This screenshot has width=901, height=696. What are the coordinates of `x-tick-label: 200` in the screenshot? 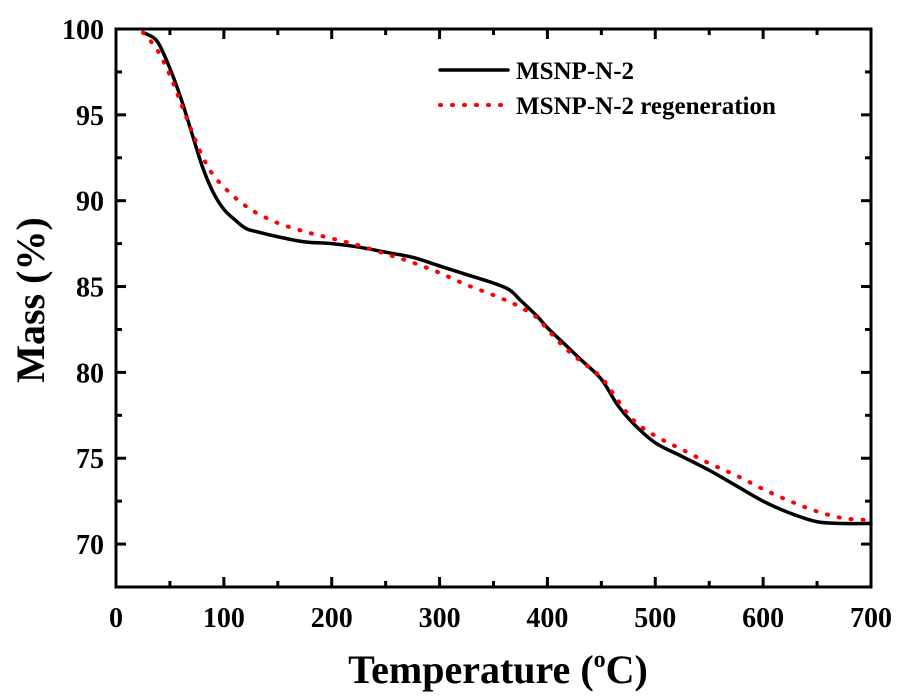 It's located at (332, 618).